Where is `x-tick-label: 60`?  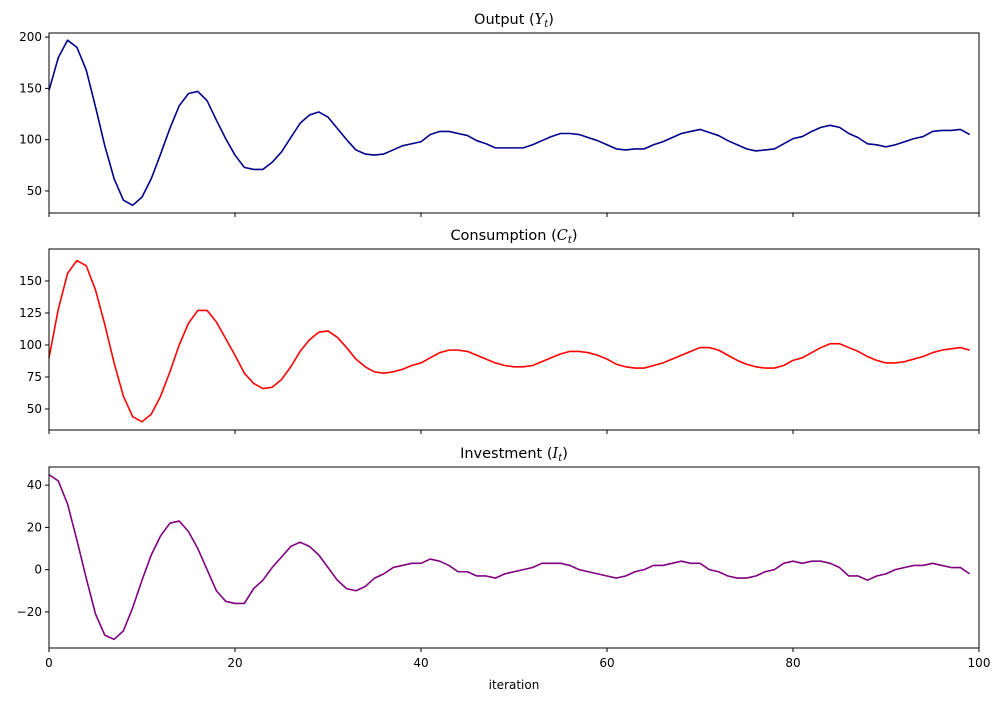 x-tick-label: 60 is located at coordinates (606, 663).